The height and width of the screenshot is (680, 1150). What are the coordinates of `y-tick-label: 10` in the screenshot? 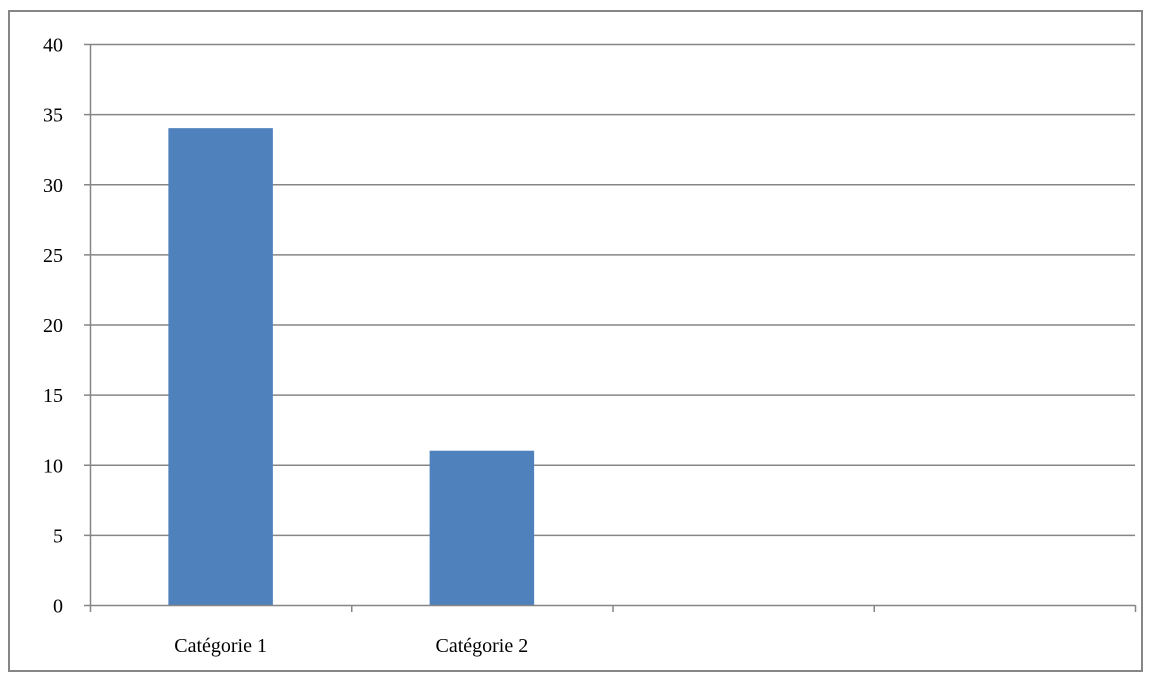 It's located at (53, 466).